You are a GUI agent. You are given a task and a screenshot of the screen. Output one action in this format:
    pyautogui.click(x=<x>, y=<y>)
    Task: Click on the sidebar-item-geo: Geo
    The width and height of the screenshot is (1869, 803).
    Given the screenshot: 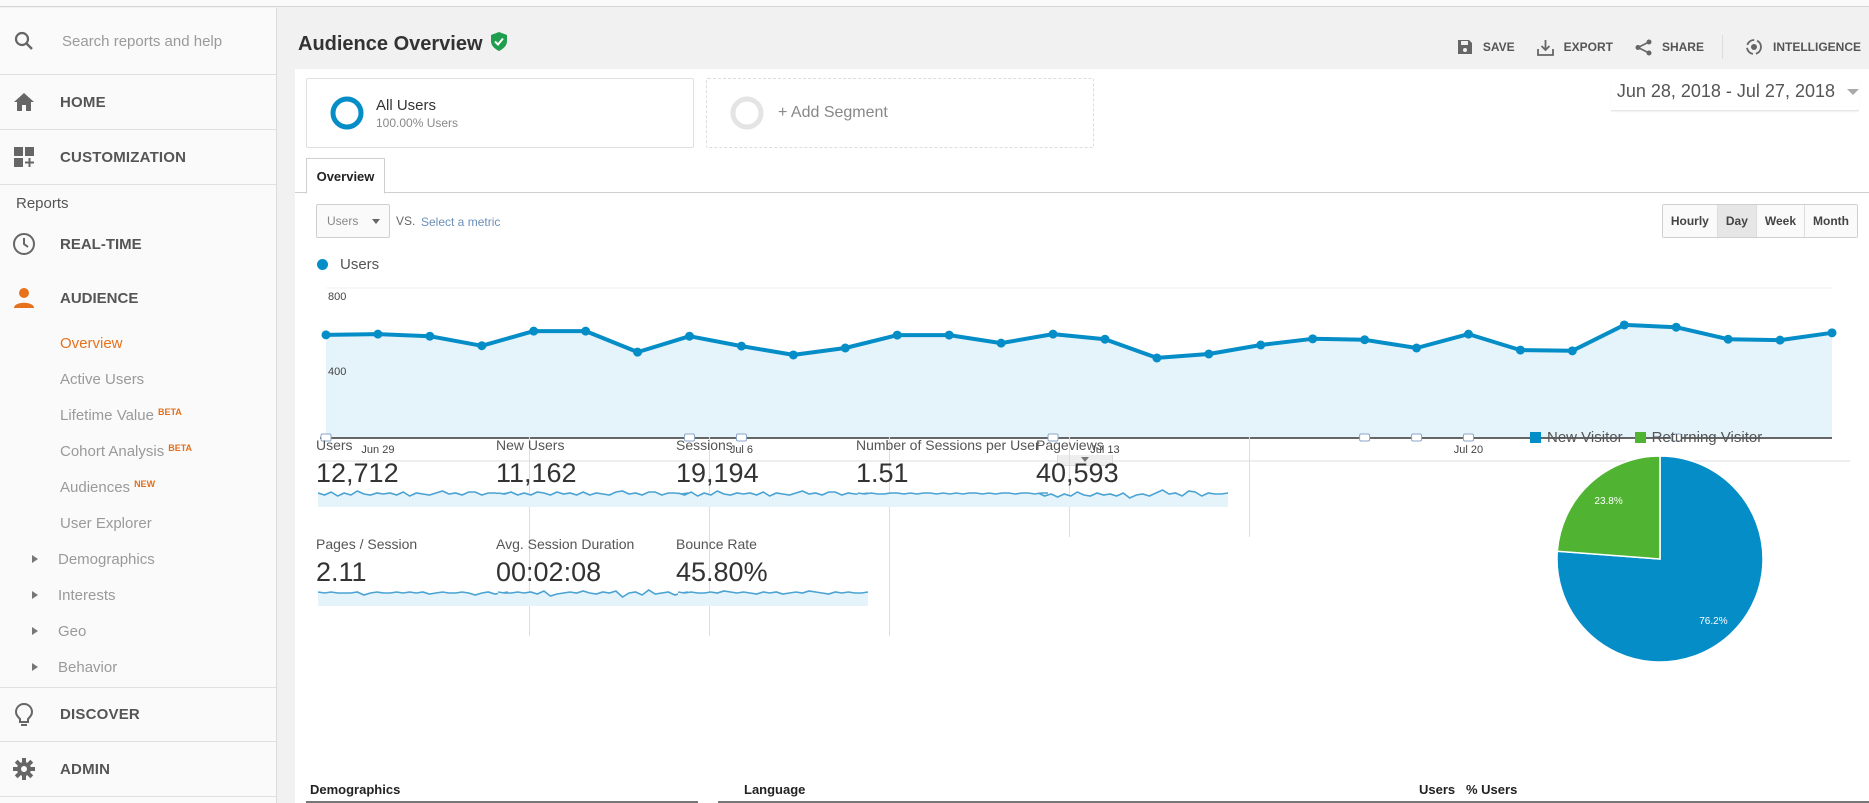 What is the action you would take?
    pyautogui.click(x=138, y=631)
    